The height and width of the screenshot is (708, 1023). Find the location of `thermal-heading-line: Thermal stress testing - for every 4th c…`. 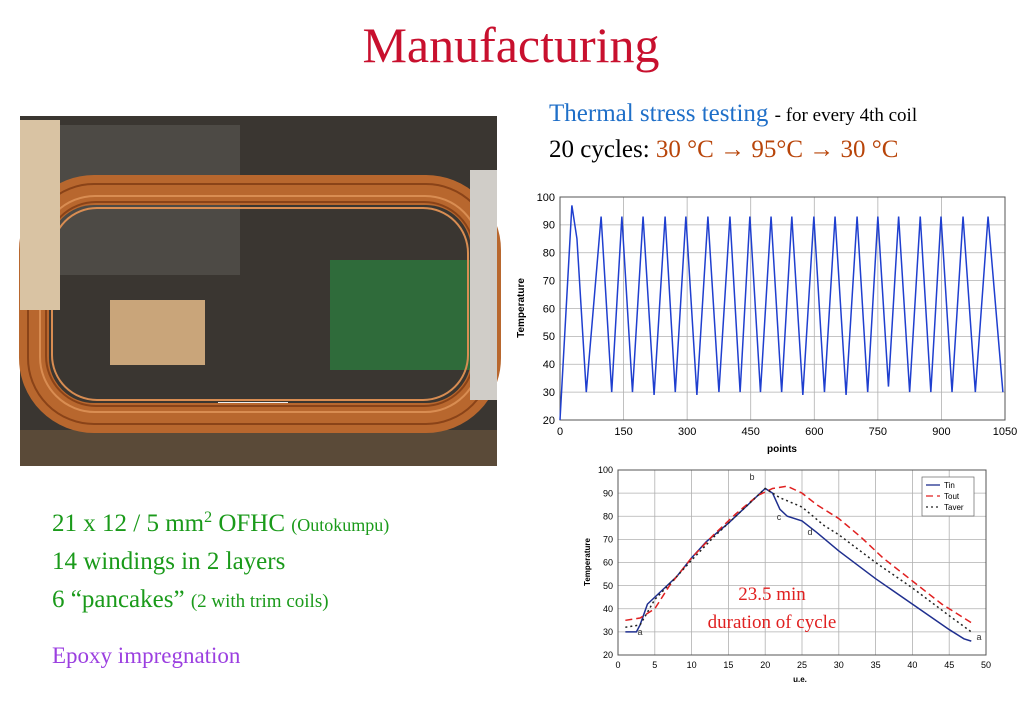

thermal-heading-line: Thermal stress testing - for every 4th c… is located at coordinates (733, 113).